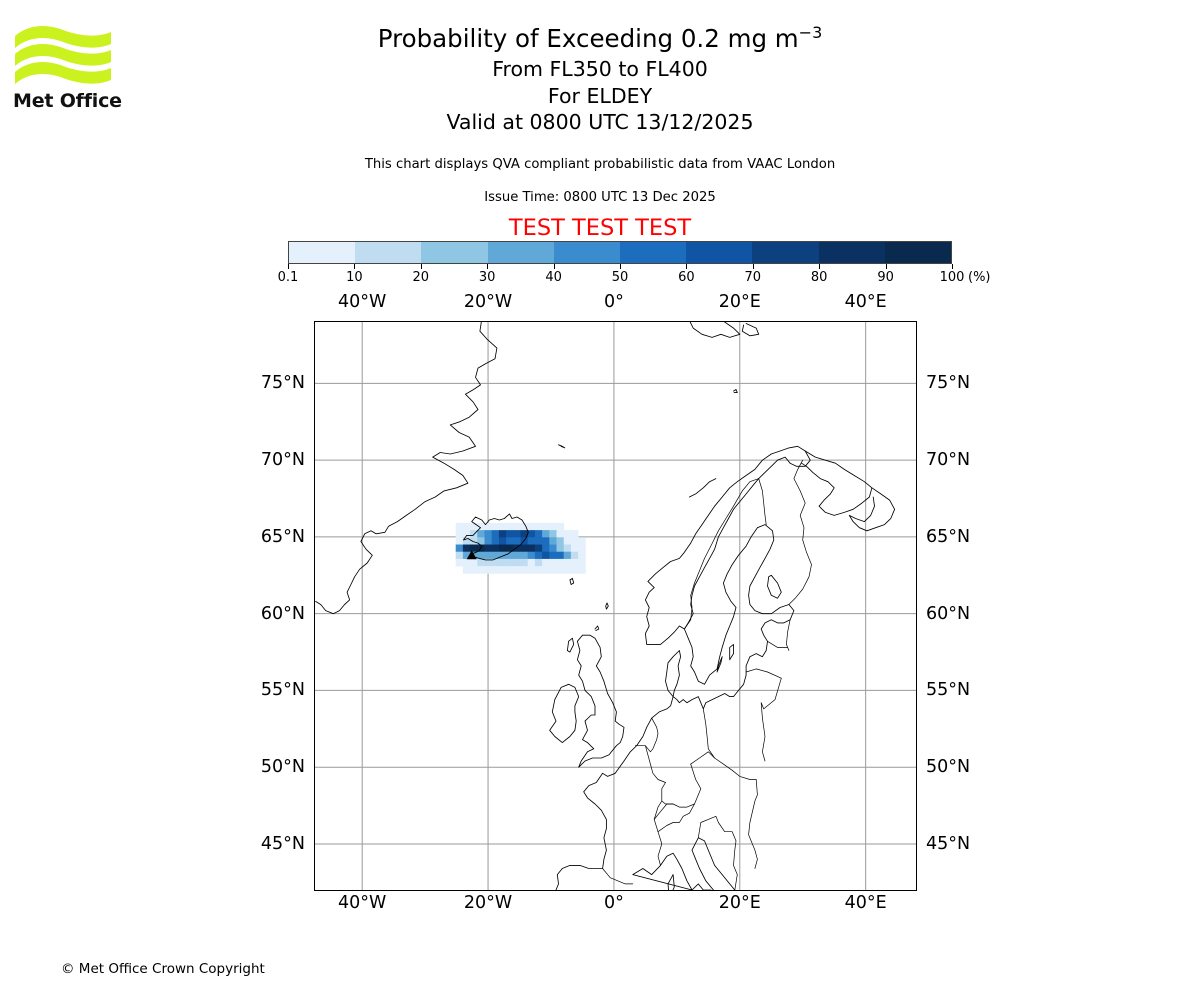  I want to click on lat-tick-label-left: 60°N, so click(282, 613).